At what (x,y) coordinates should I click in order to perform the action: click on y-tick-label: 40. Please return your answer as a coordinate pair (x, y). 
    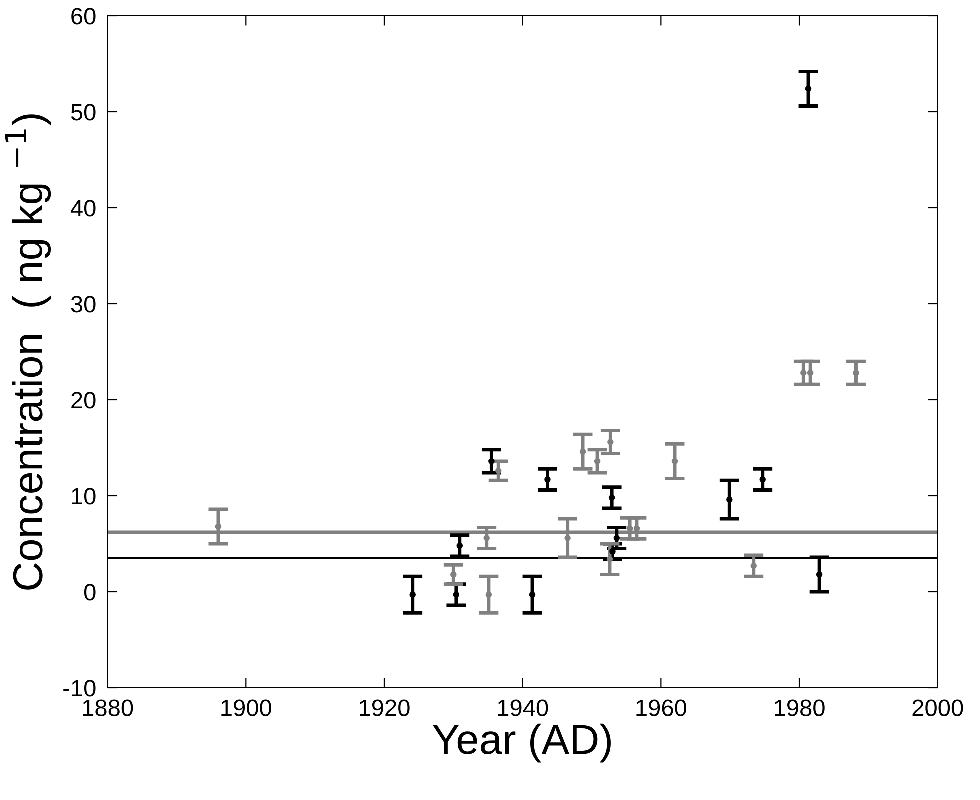
    Looking at the image, I should click on (83, 208).